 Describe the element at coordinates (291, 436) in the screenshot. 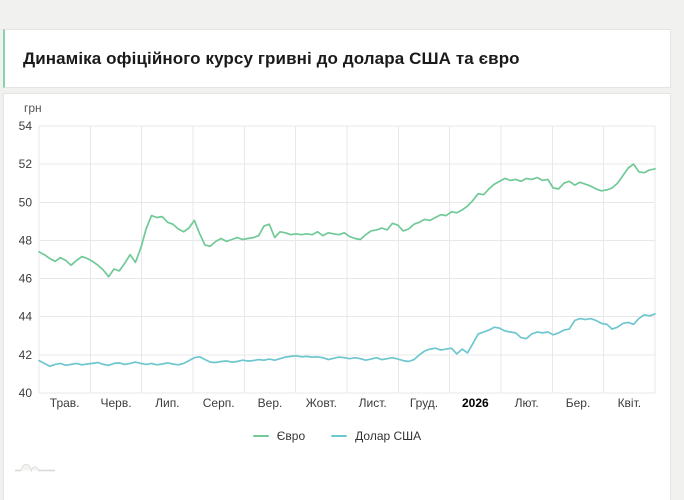

I see `legend-label-euro: Євро` at that location.